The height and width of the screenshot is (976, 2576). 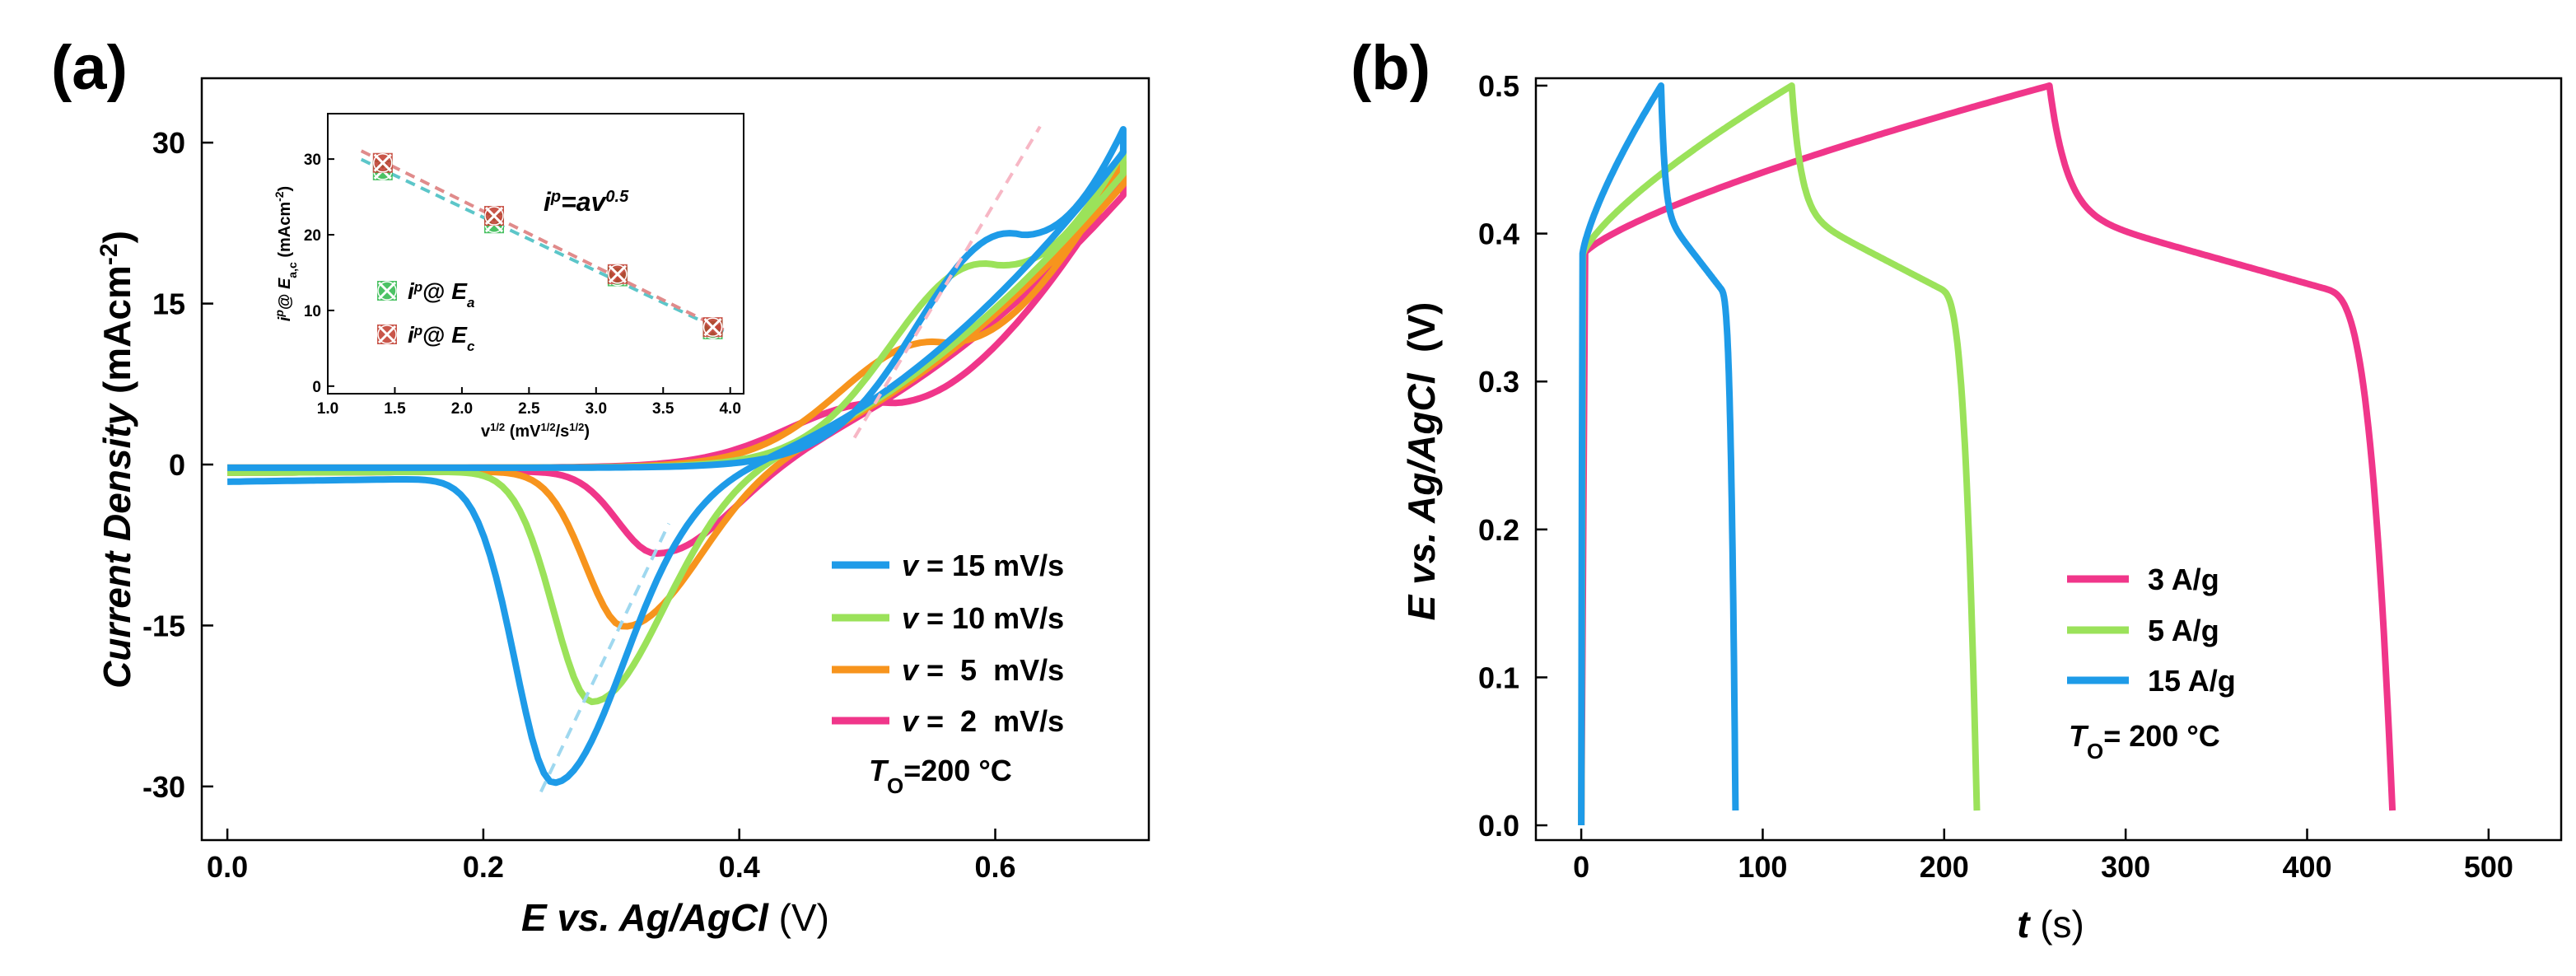 What do you see at coordinates (605, 657) in the screenshot?
I see `cathodic-peak-trend-line` at bounding box center [605, 657].